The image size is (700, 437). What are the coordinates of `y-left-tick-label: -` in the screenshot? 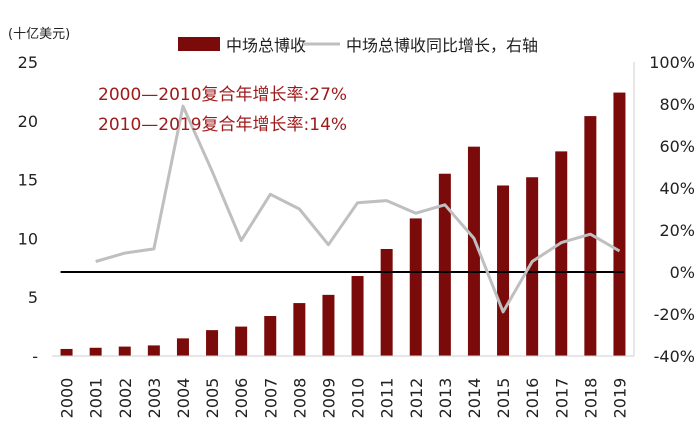 It's located at (35, 356).